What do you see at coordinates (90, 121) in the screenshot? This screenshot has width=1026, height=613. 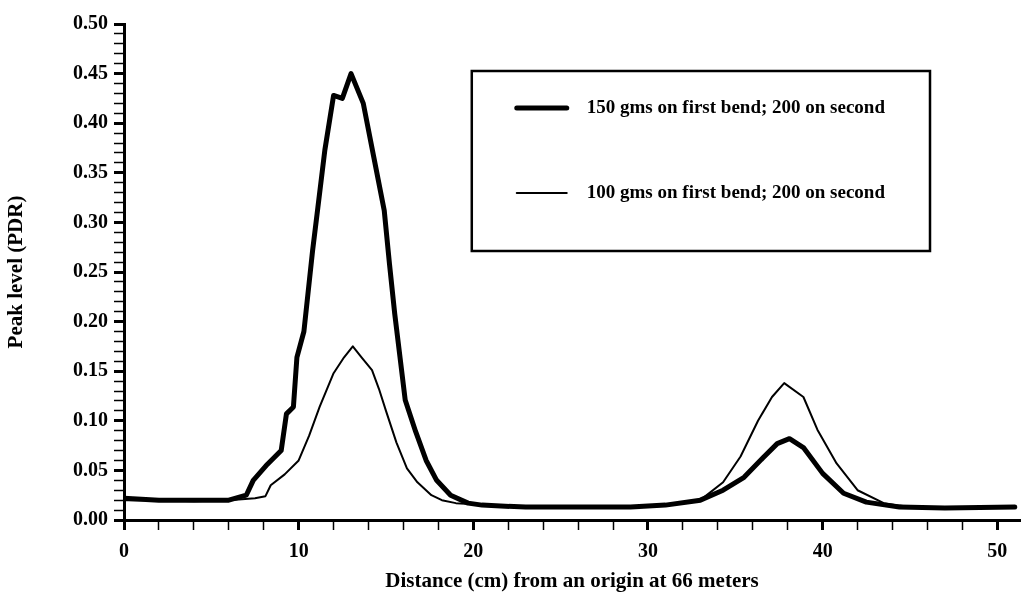 I see `y-tick-label: 0.40` at bounding box center [90, 121].